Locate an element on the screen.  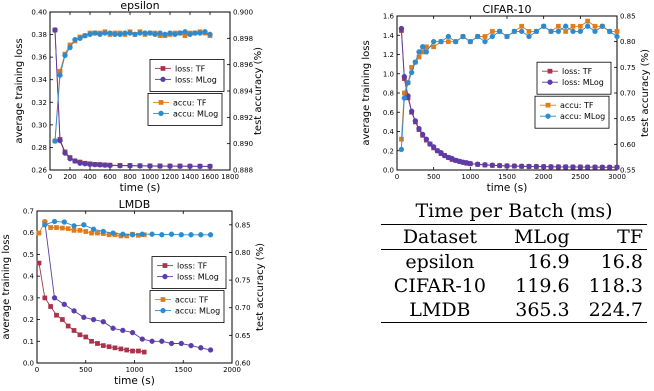
legend-label: accu: MLog is located at coordinates (197, 311).